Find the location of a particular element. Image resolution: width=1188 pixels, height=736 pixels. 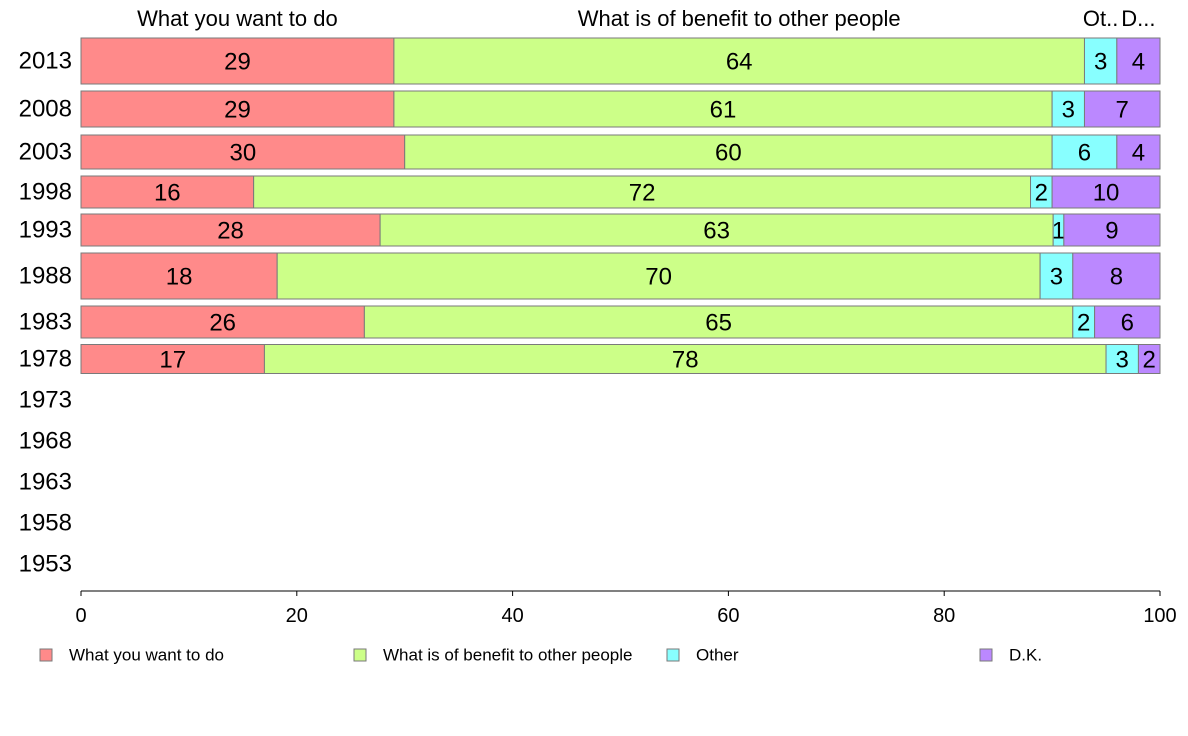

column-header-s1: What is of benefit to other people is located at coordinates (739, 18).